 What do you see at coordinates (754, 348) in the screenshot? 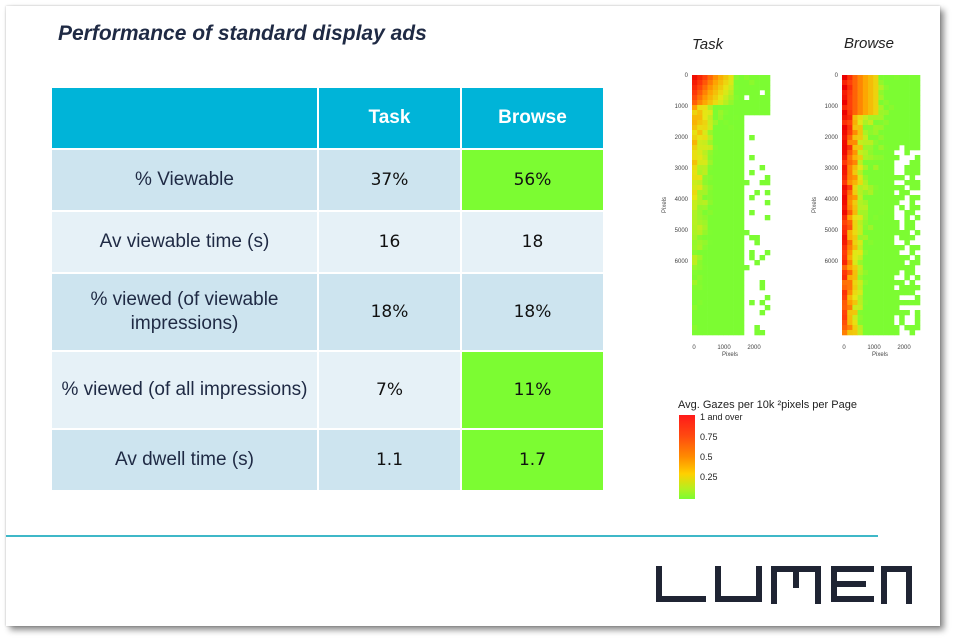
I see `heatmap-x-tick: 2000` at bounding box center [754, 348].